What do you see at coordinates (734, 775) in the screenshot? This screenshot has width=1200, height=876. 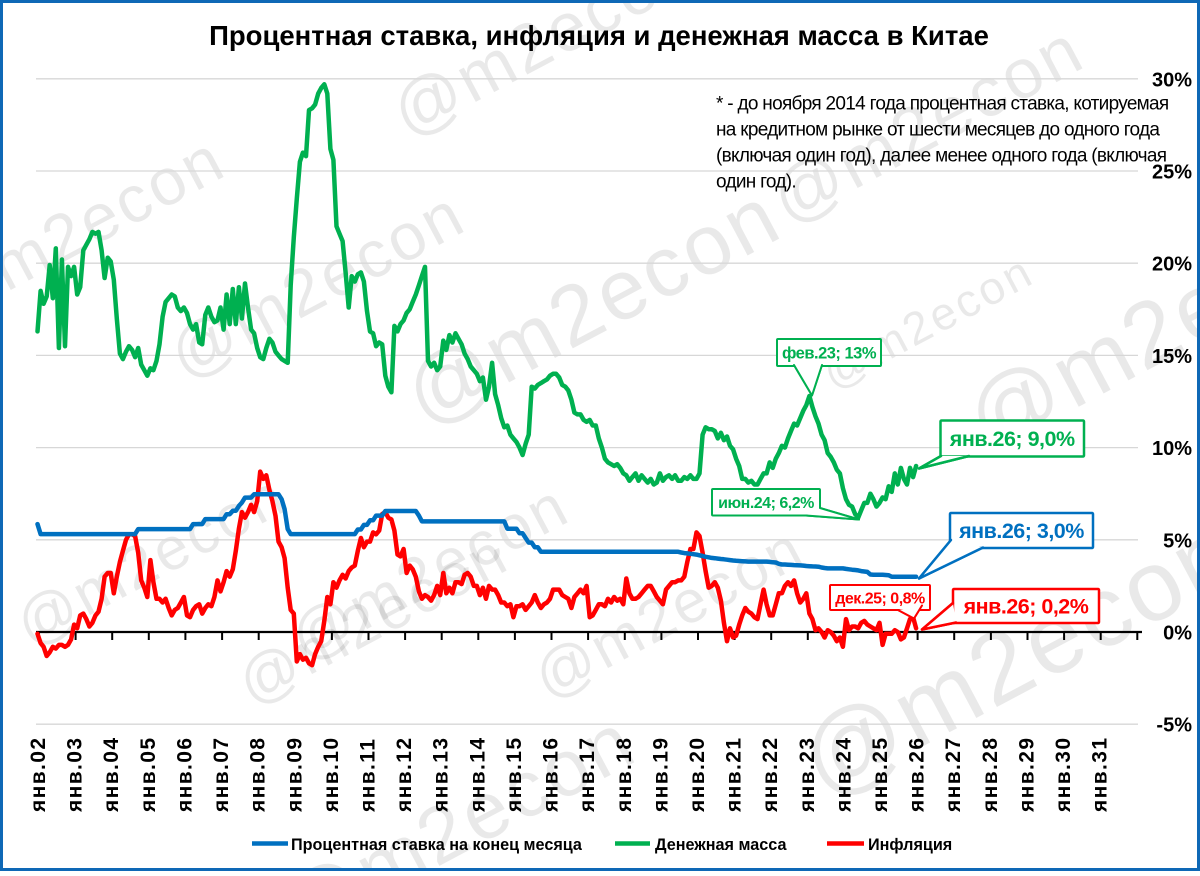 I see `svg-text: янв.21` at bounding box center [734, 775].